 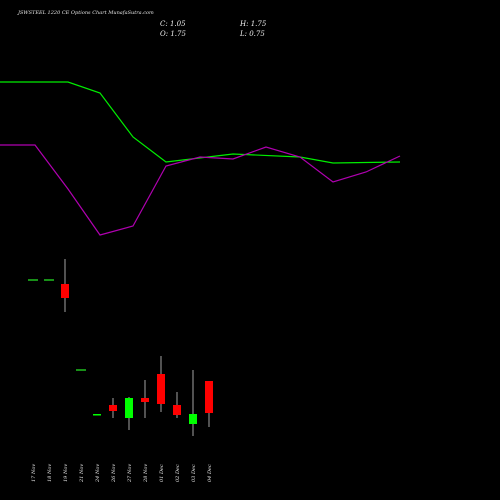 I want to click on candle-body-03-Dec, so click(x=193, y=419).